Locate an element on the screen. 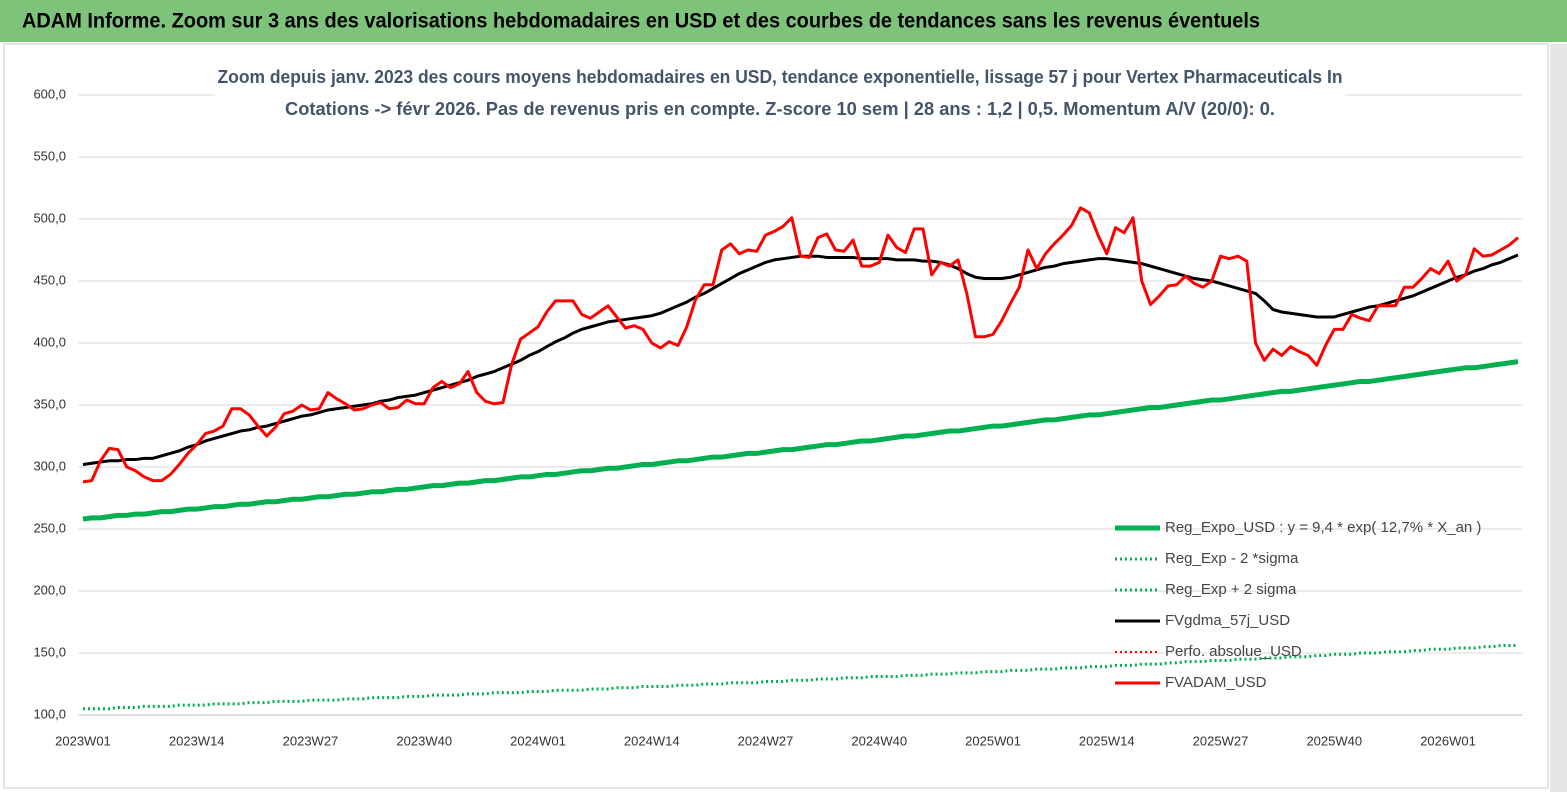 This screenshot has height=792, width=1567. y-tick-label: 400,0 is located at coordinates (49, 341).